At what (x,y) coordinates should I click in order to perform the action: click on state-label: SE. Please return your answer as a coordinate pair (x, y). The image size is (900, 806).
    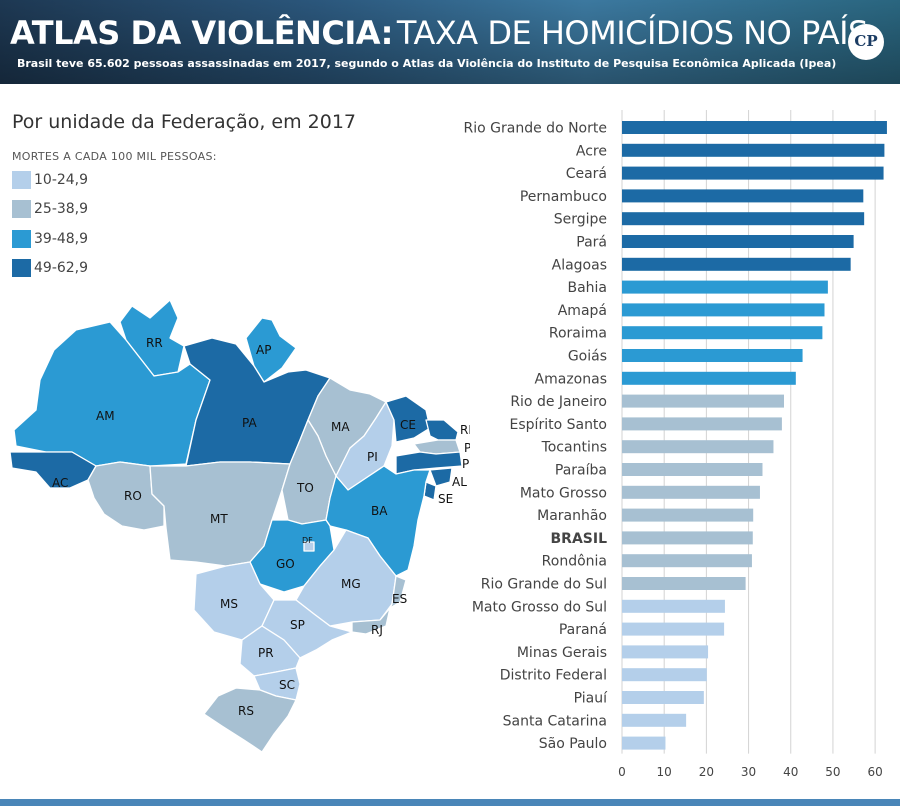
    Looking at the image, I should click on (445, 499).